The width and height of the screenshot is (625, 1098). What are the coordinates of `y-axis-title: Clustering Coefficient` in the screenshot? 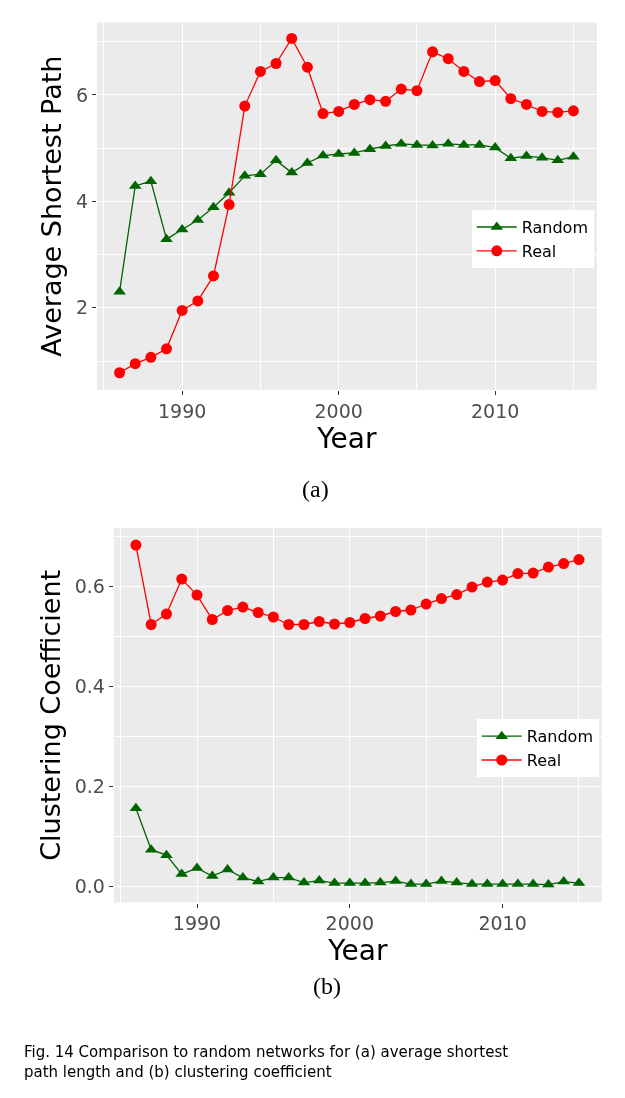 It's located at (50, 715).